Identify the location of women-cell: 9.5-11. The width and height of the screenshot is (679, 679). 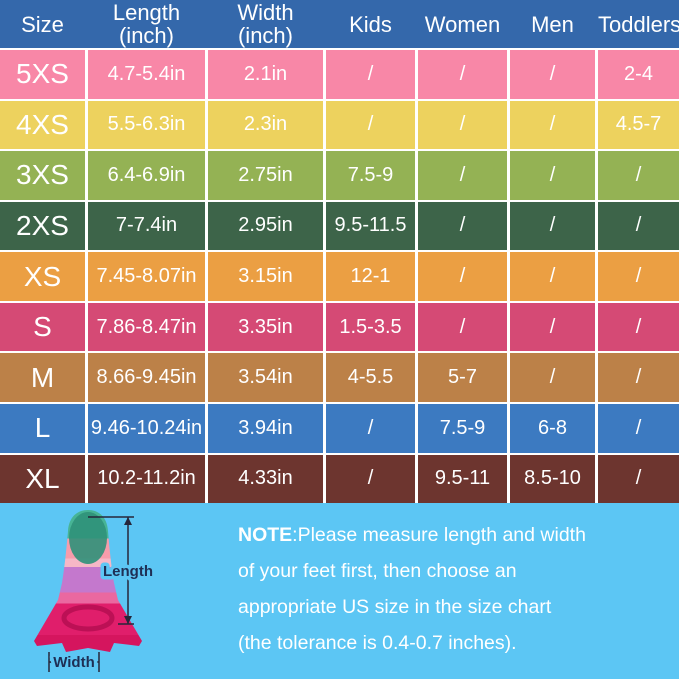
(462, 479).